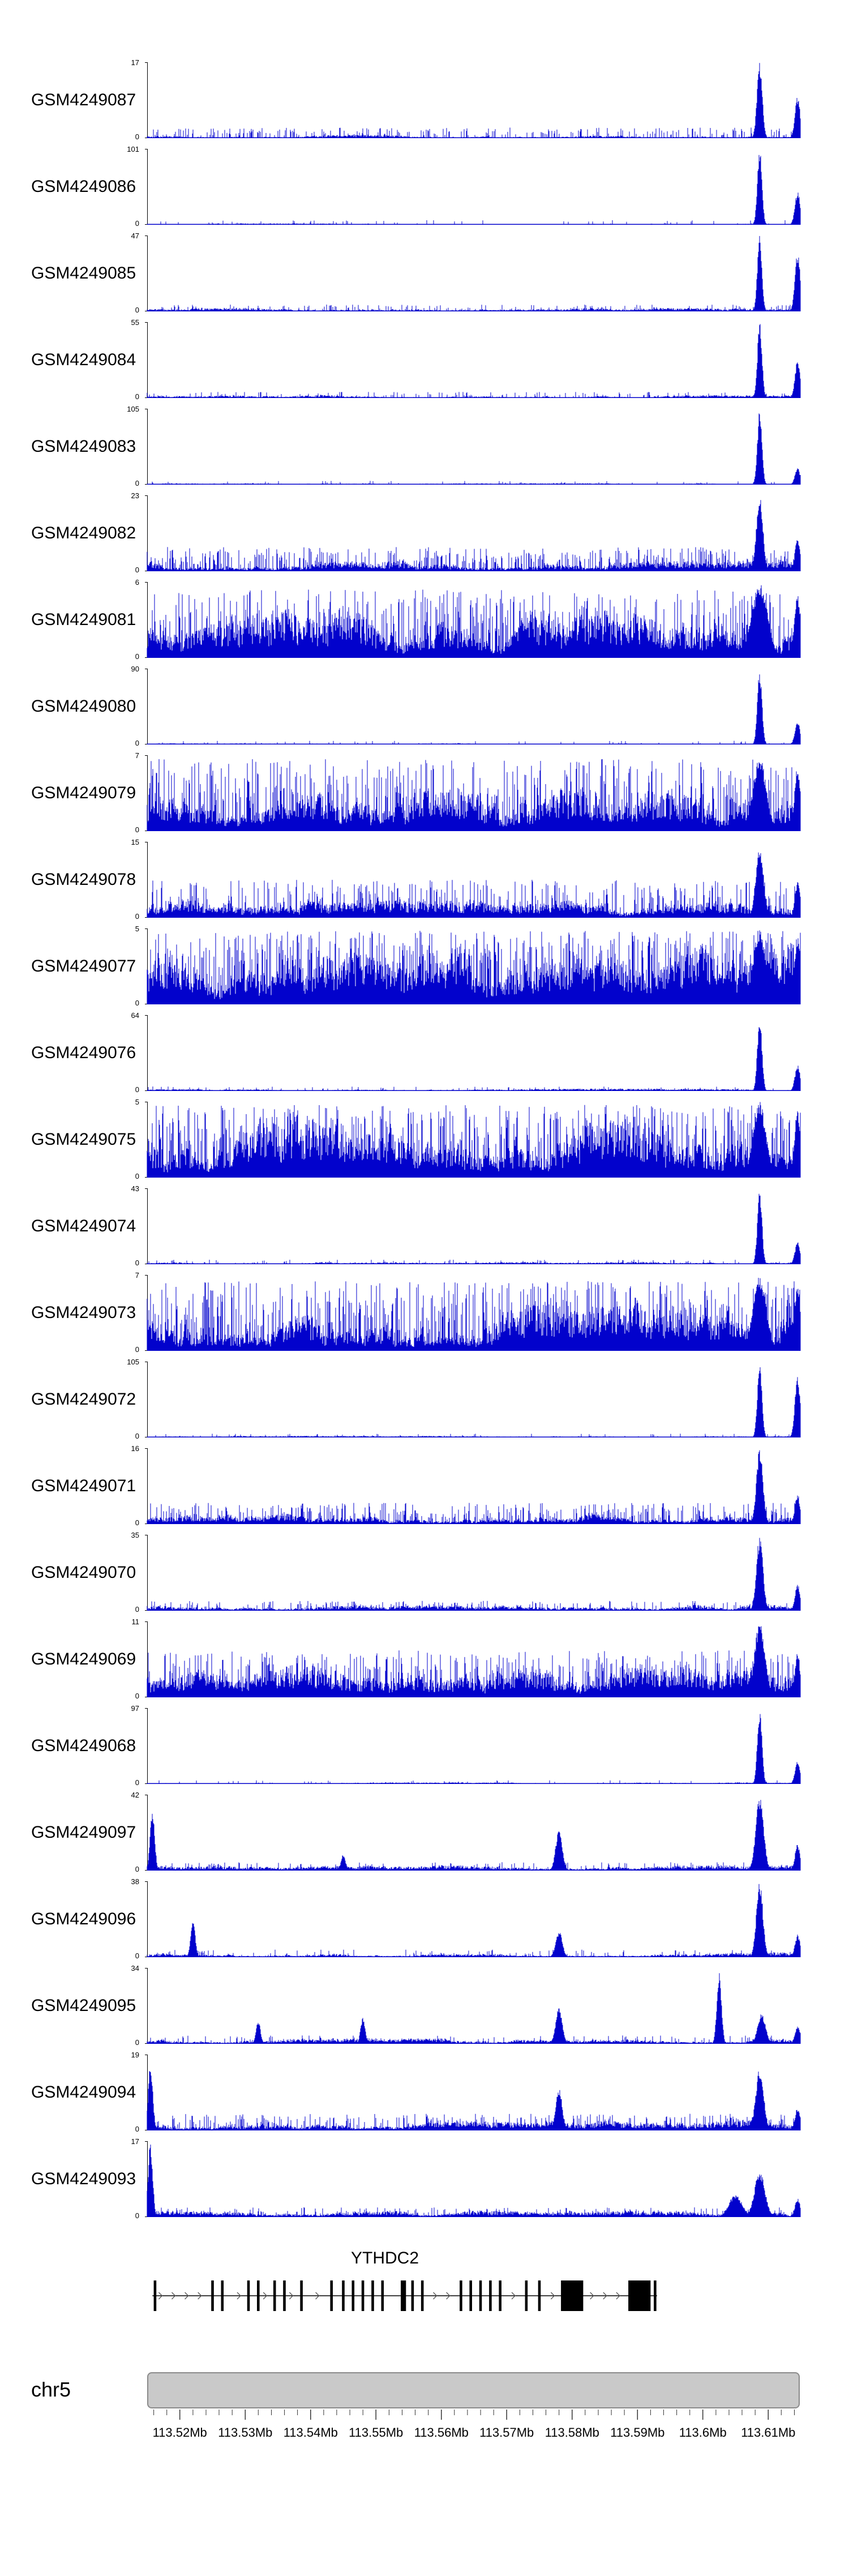 This screenshot has width=849, height=2576. What do you see at coordinates (83, 1399) in the screenshot?
I see `track-label: GSM4249072` at bounding box center [83, 1399].